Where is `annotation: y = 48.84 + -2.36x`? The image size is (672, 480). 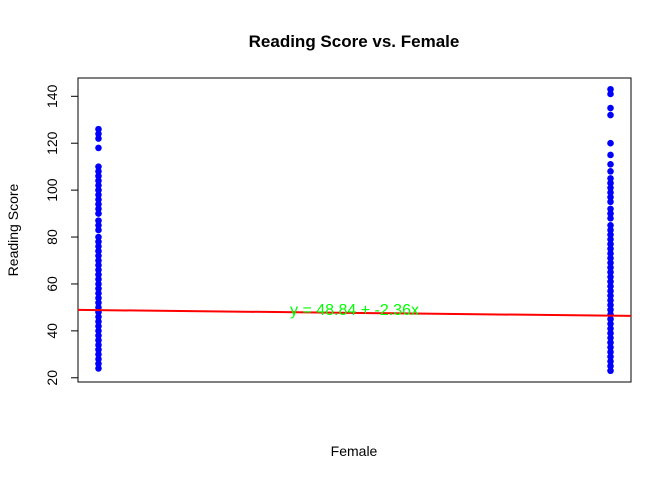
annotation: y = 48.84 + -2.36x is located at coordinates (354, 310).